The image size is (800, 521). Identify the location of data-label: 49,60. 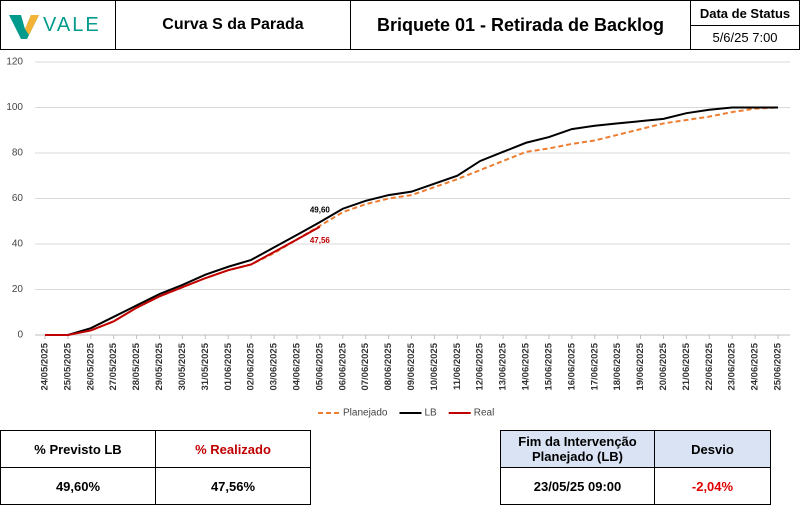
(320, 209).